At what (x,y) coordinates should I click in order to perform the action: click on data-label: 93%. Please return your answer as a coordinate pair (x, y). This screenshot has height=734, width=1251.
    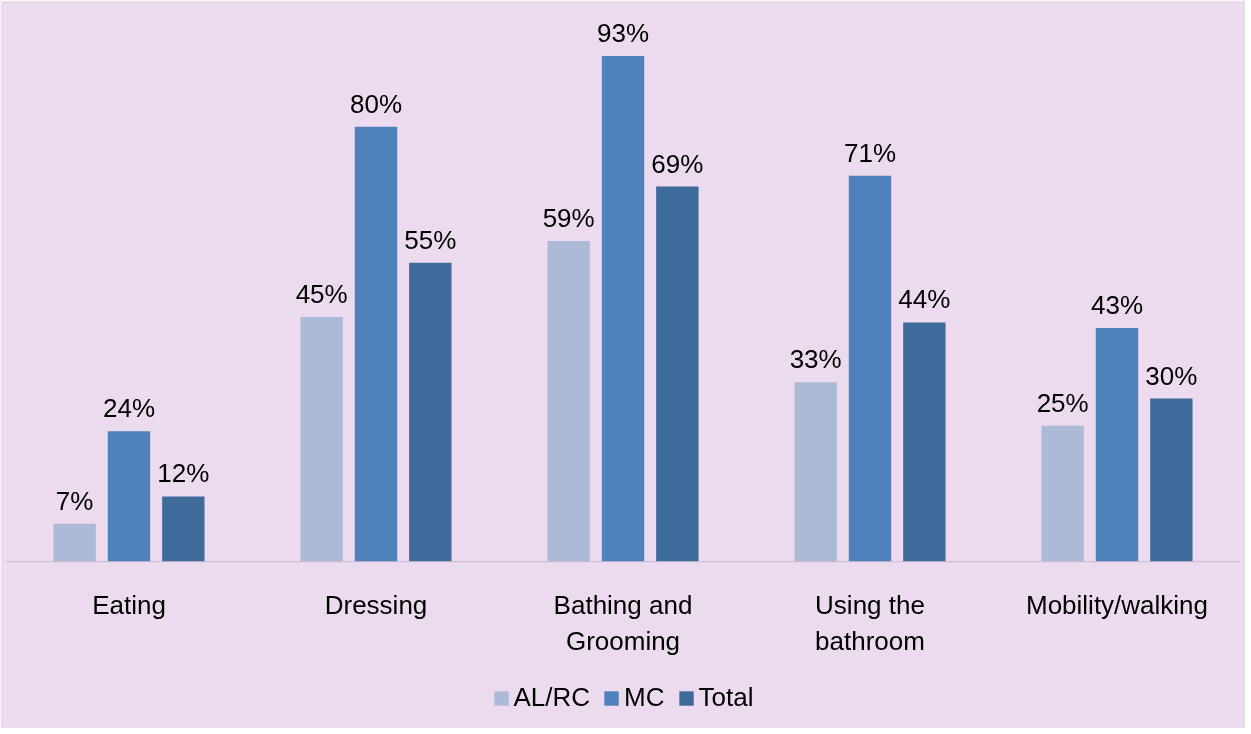
    Looking at the image, I should click on (623, 33).